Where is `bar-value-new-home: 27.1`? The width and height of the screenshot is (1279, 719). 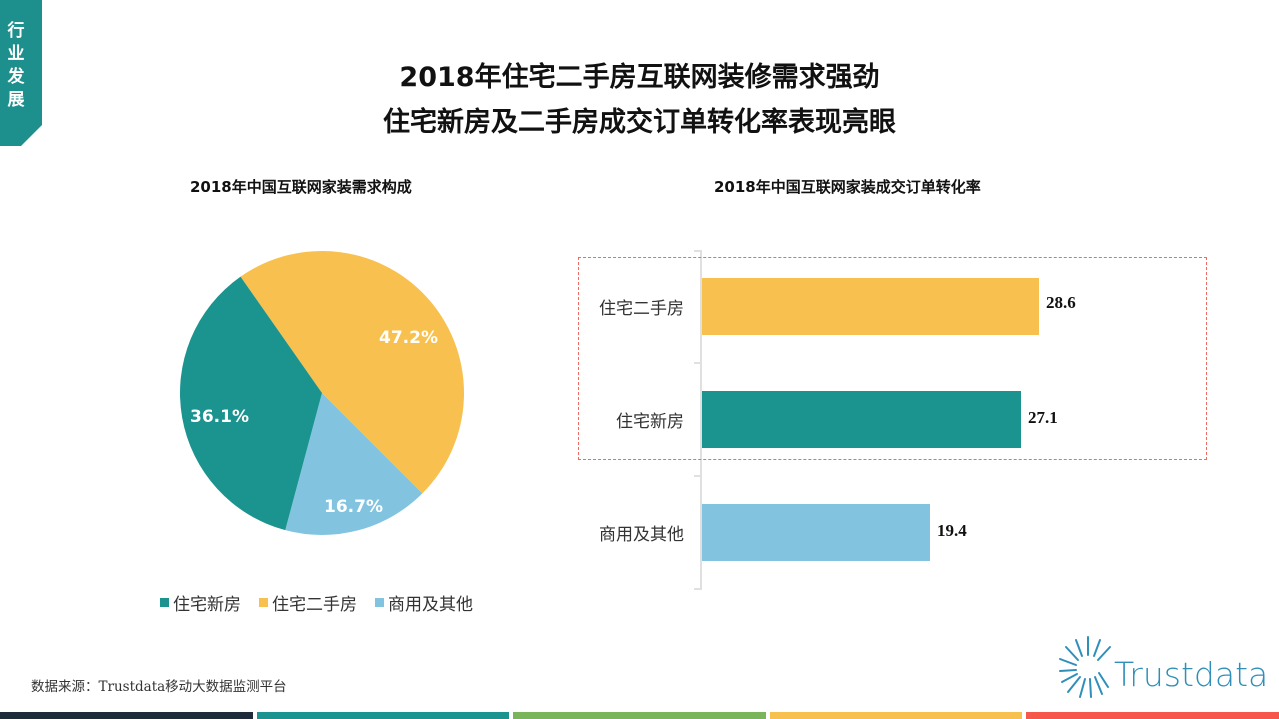
bar-value-new-home: 27.1 is located at coordinates (1043, 417).